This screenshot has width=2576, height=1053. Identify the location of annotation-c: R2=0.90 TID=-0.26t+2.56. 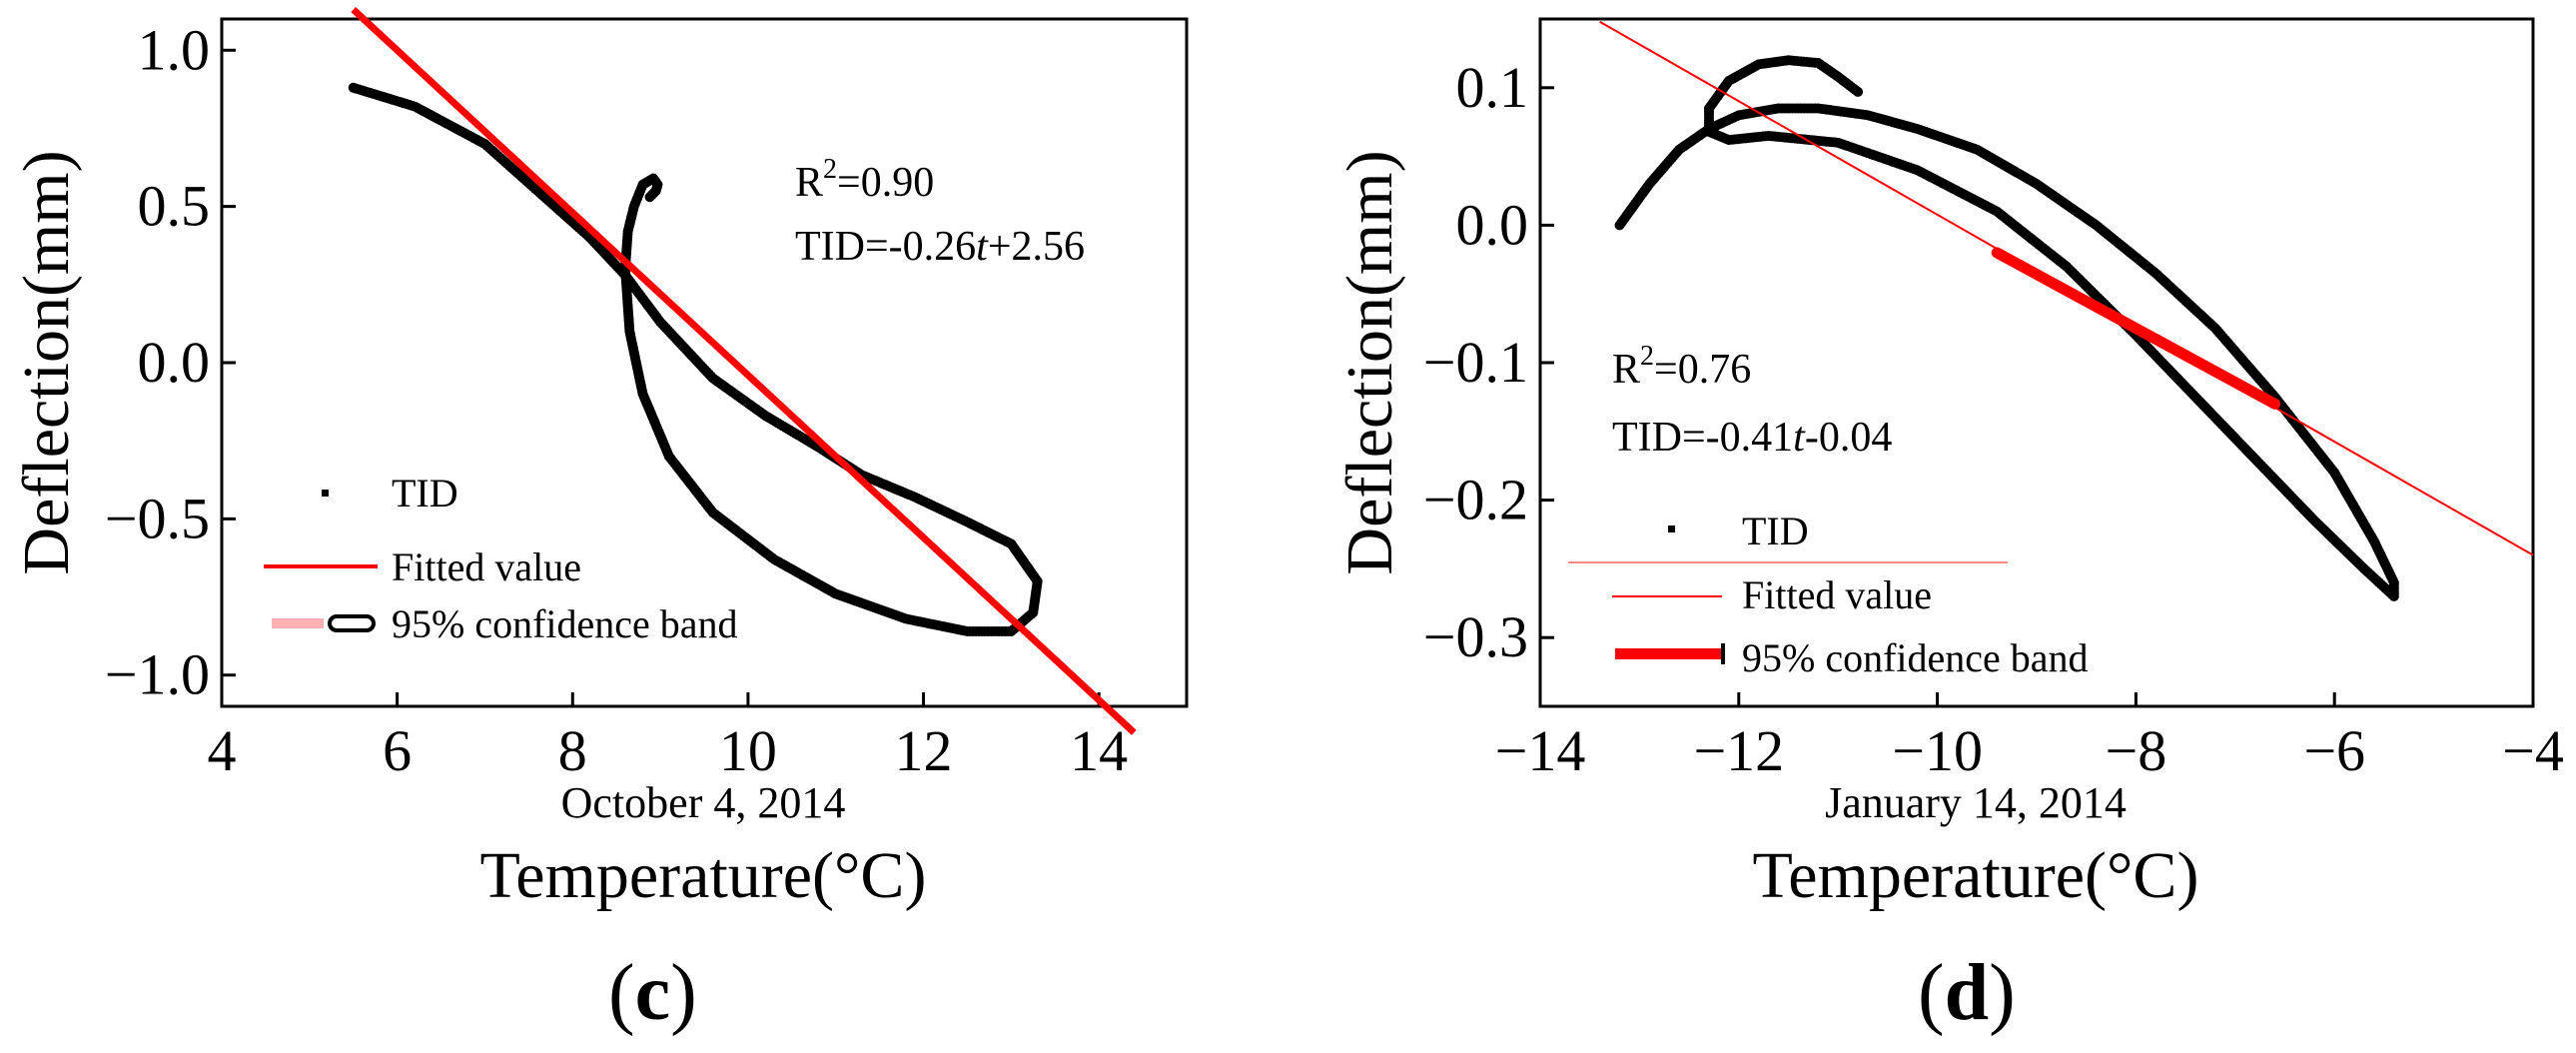
(940, 212).